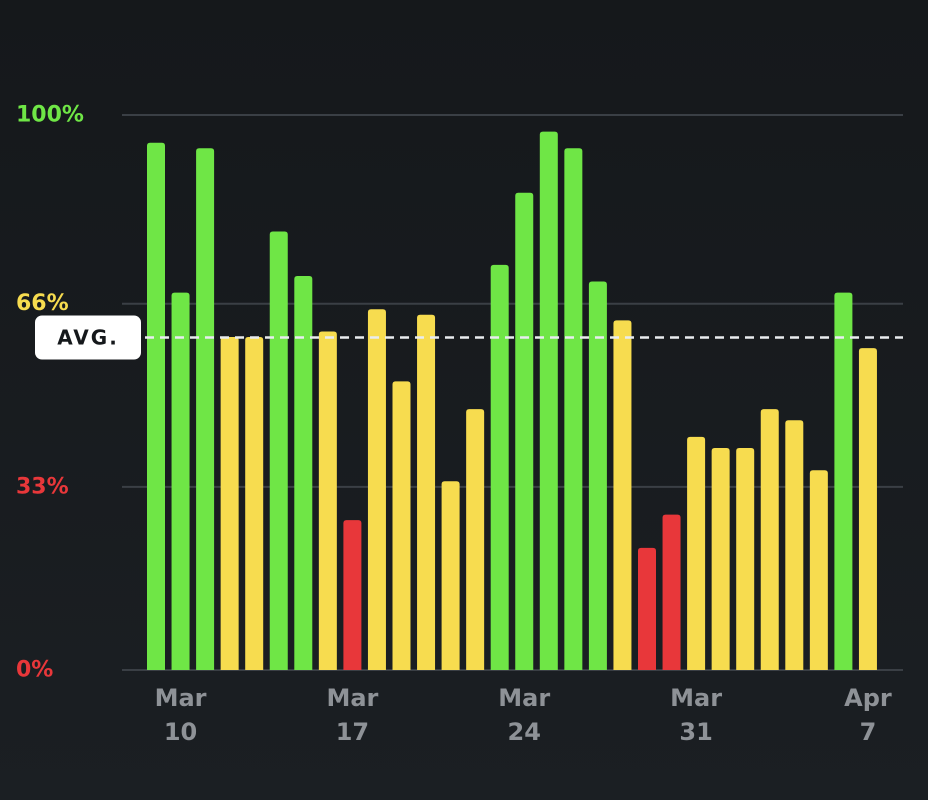 The width and height of the screenshot is (928, 800). I want to click on average-label: AVG., so click(88, 338).